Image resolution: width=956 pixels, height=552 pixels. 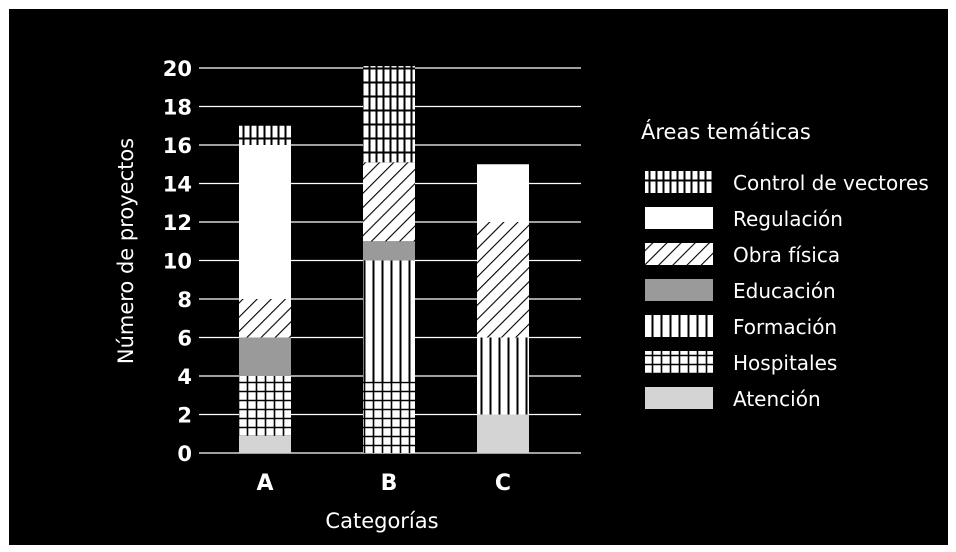 What do you see at coordinates (831, 183) in the screenshot?
I see `legend-label: Control de vectores` at bounding box center [831, 183].